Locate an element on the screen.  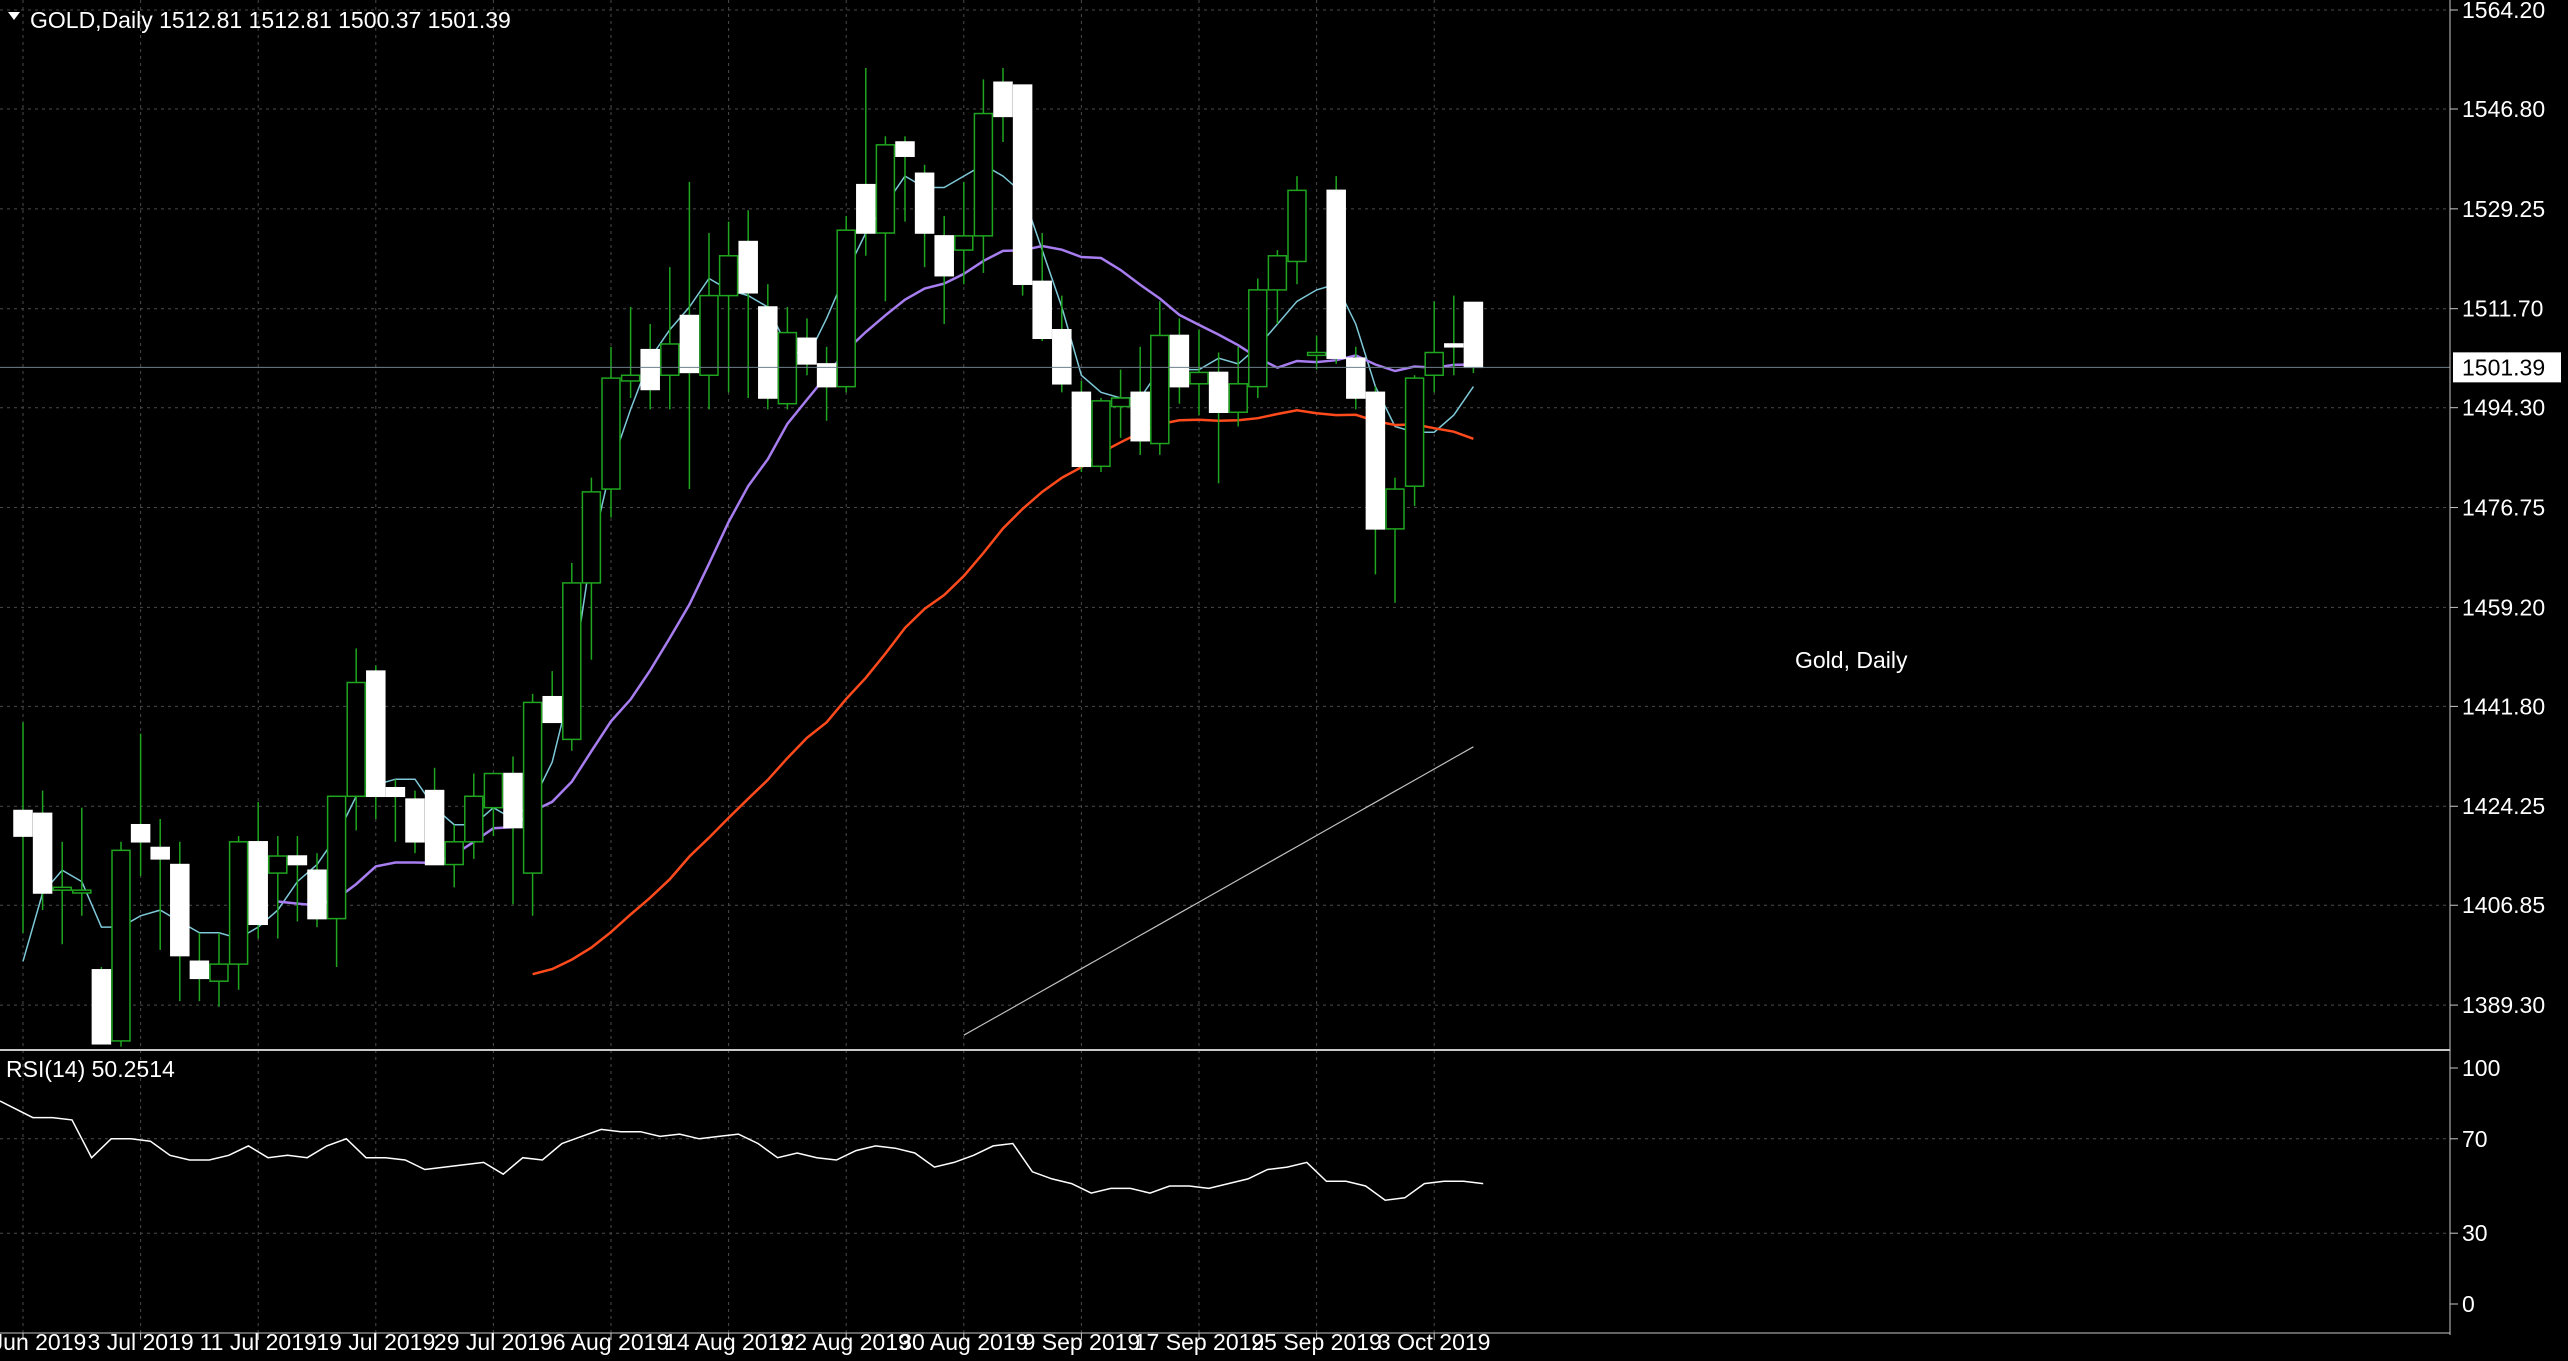
price-tick-label: 1424.25 is located at coordinates (2503, 806).